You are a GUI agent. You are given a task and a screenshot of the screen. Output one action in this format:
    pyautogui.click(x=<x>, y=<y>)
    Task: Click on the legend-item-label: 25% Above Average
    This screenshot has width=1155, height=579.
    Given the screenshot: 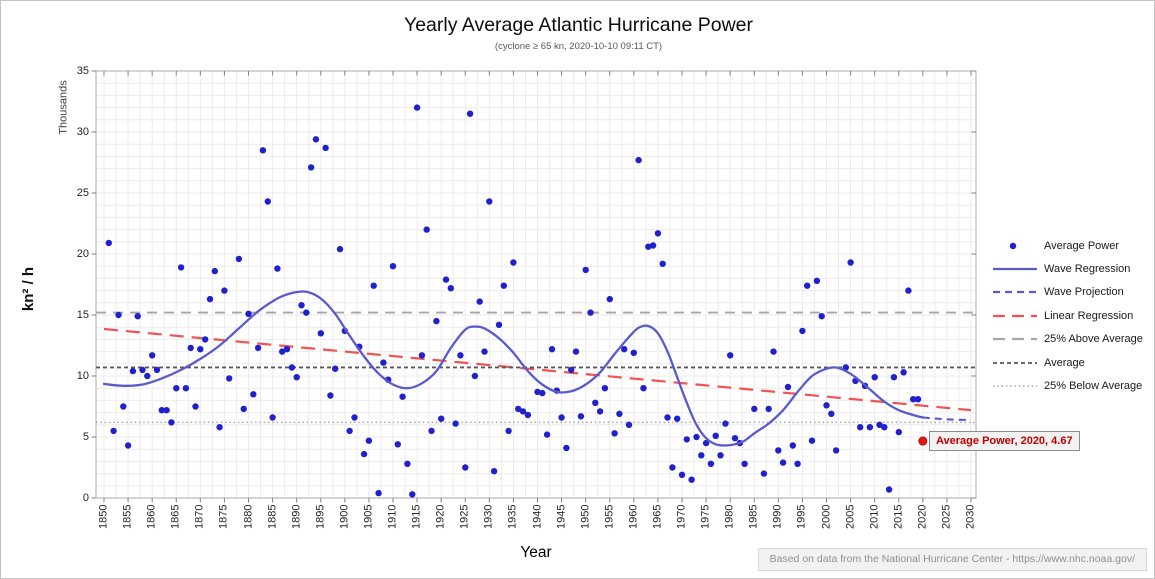 What is the action you would take?
    pyautogui.click(x=1093, y=339)
    